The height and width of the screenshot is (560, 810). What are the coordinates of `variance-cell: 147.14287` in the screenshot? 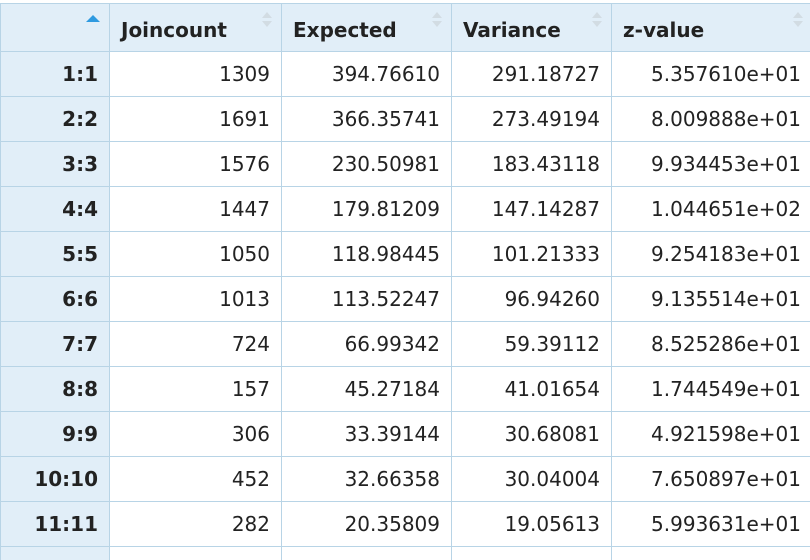 It's located at (531, 209).